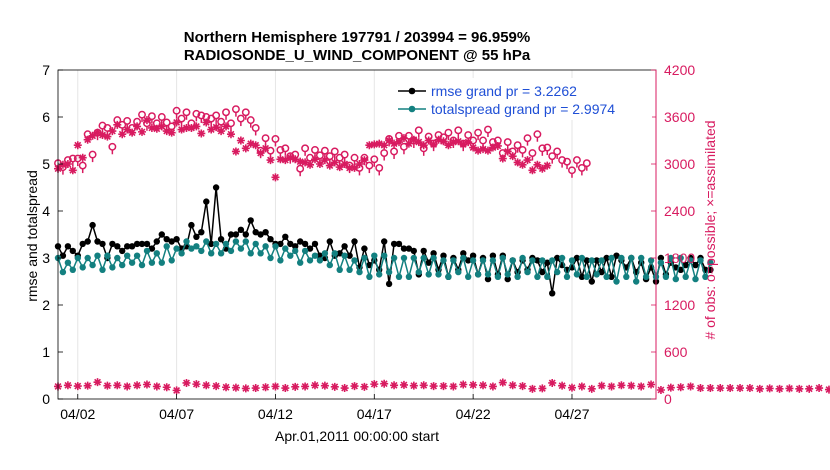  Describe the element at coordinates (357, 55) in the screenshot. I see `chart-title-line2: RADIOSONDE_U_WIND_COMPONENT @ 55 hPa` at that location.